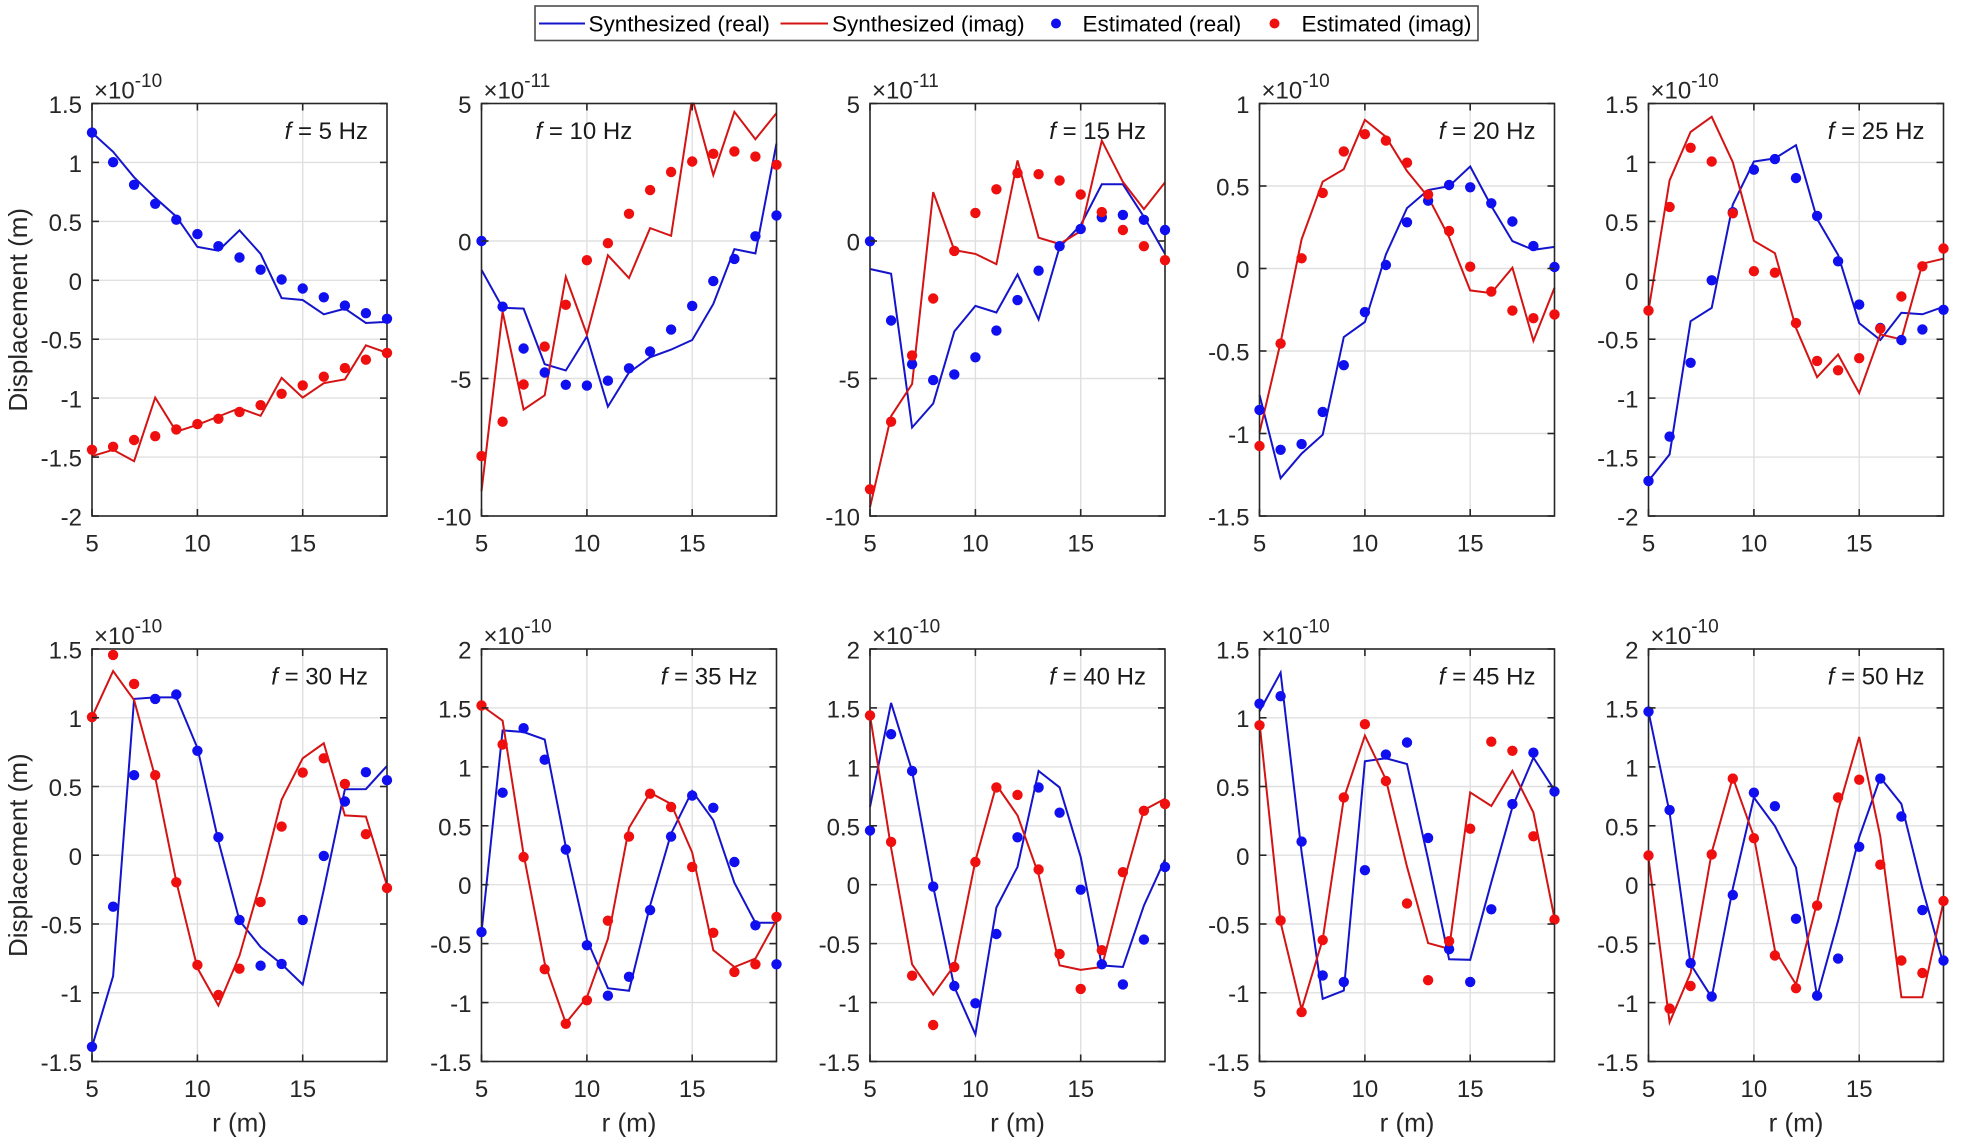 This screenshot has height=1146, width=1961. What do you see at coordinates (584, 131) in the screenshot?
I see `svg-text: f = 10 Hz` at bounding box center [584, 131].